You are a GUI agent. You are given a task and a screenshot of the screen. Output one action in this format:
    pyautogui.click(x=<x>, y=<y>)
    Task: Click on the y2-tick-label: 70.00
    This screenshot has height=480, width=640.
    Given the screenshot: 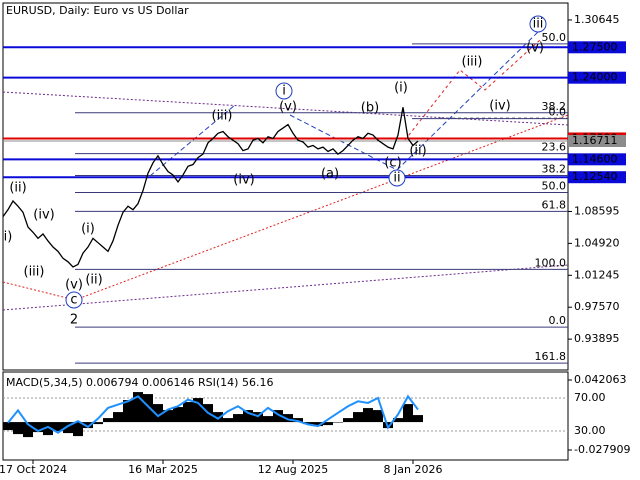 What is the action you would take?
    pyautogui.click(x=590, y=397)
    